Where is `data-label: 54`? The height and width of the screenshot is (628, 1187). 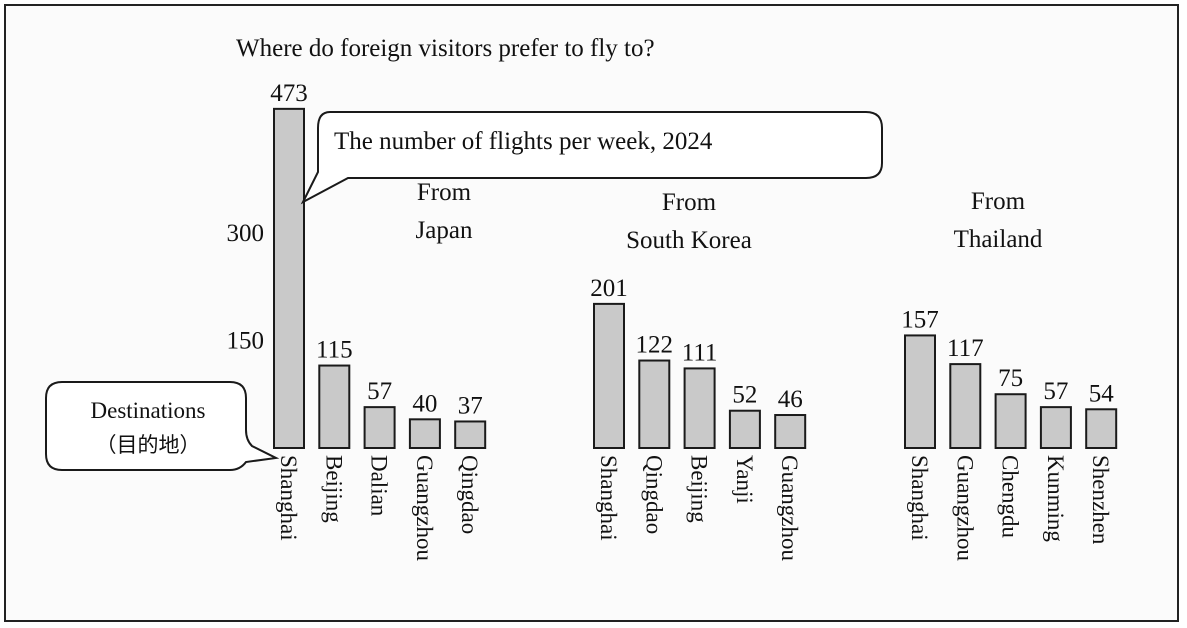
data-label: 54 is located at coordinates (1102, 393).